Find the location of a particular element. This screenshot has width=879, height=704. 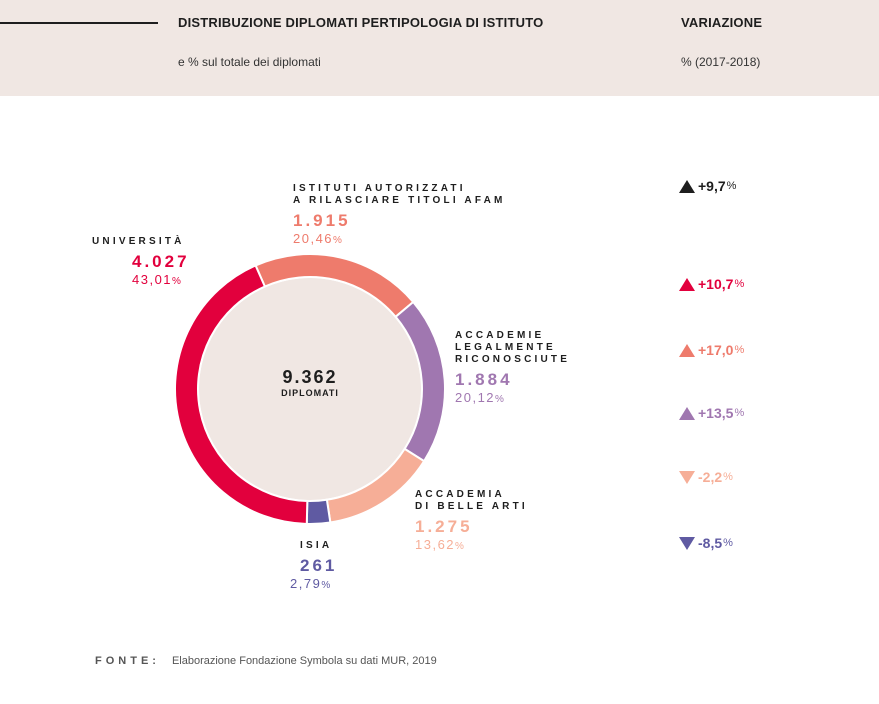

source-label: FONTE: is located at coordinates (127, 661).